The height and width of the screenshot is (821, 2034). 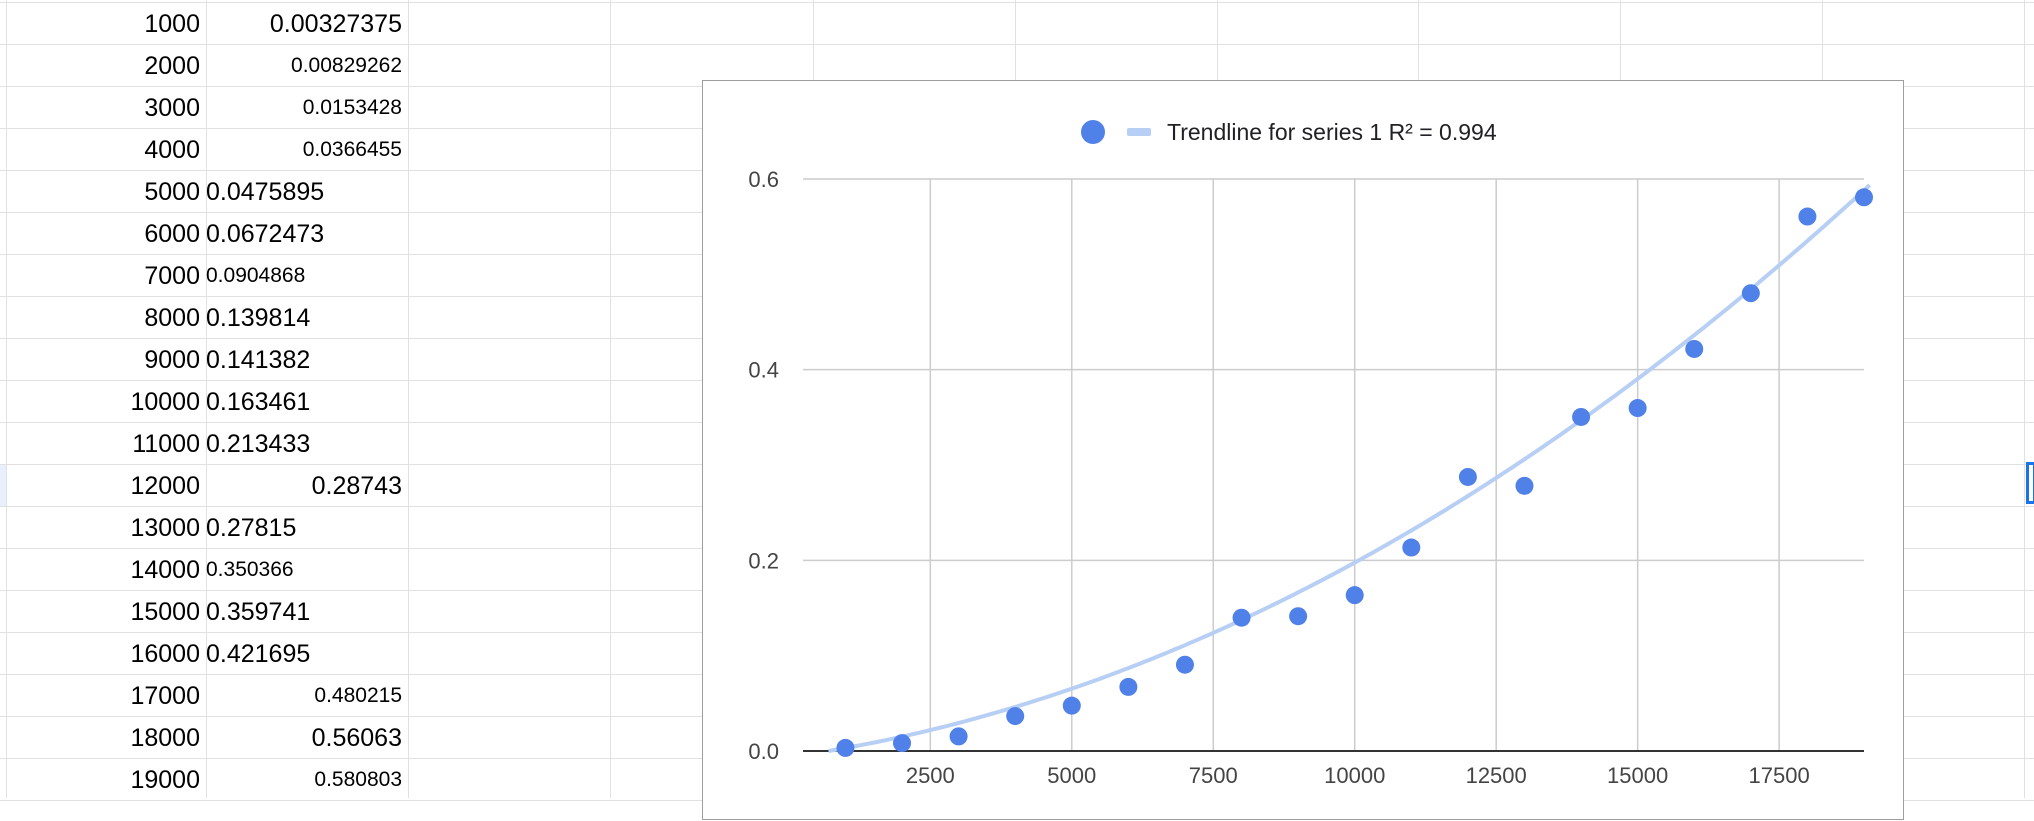 What do you see at coordinates (251, 528) in the screenshot?
I see `cell-b: 0.27815` at bounding box center [251, 528].